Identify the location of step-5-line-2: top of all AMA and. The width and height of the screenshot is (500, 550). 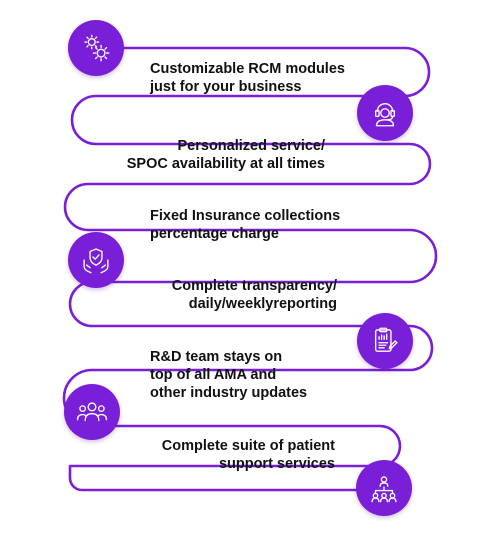
(213, 375).